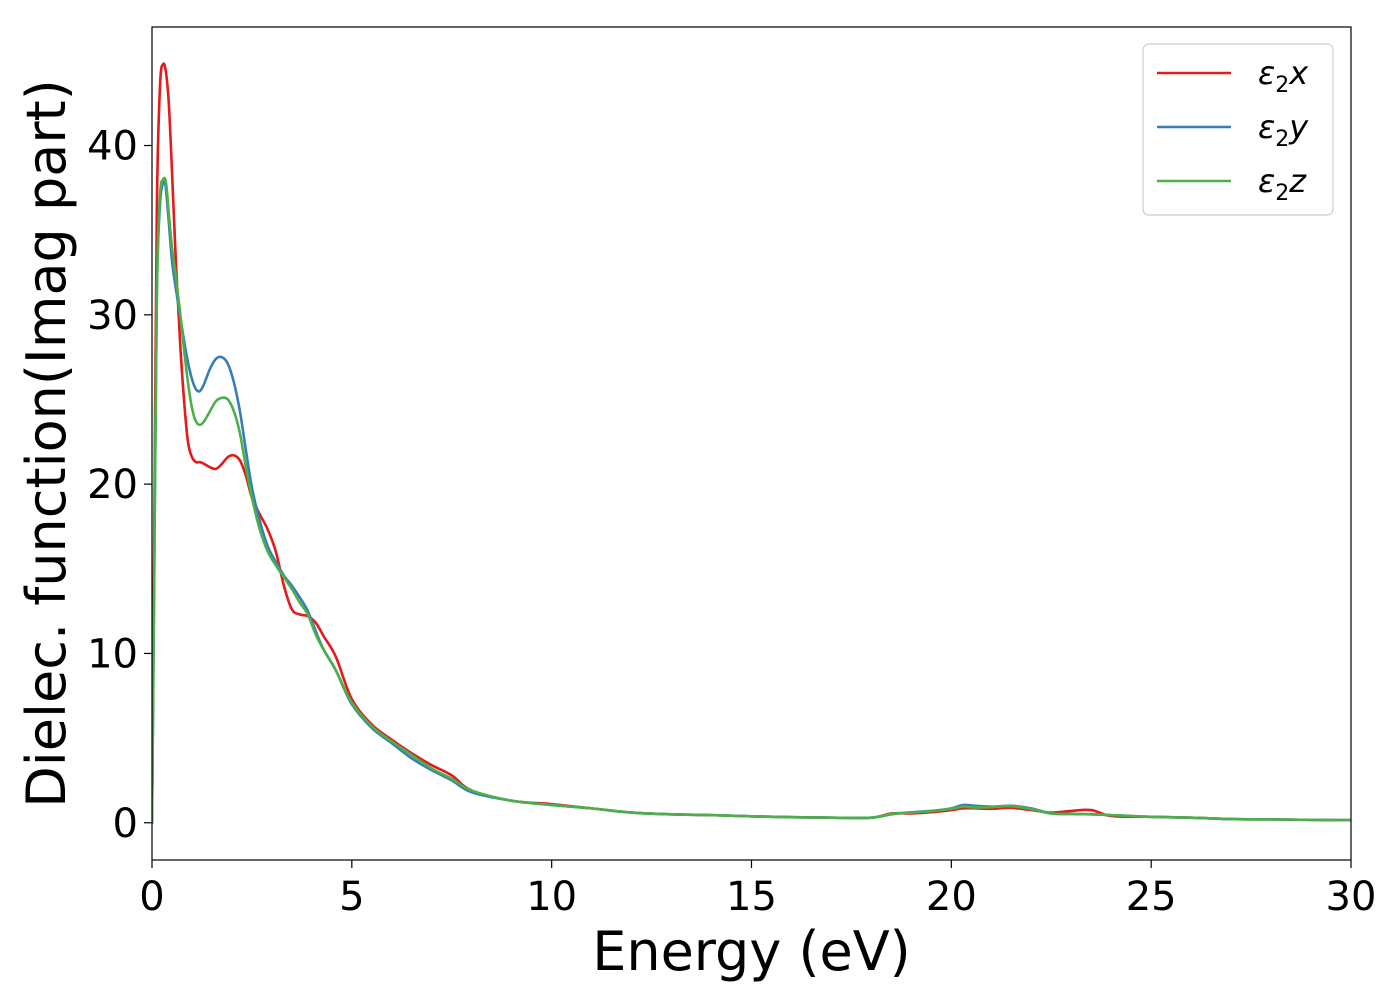  I want to click on legend-box, so click(1238, 129).